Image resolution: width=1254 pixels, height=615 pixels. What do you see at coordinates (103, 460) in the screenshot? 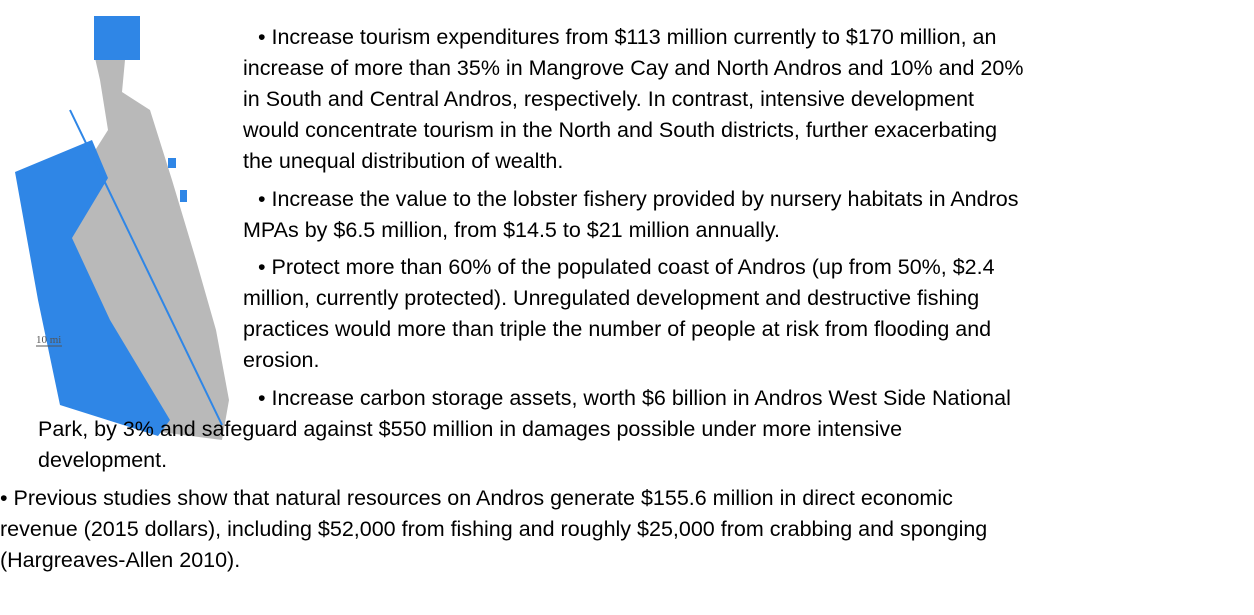
I see `text-line: development.` at bounding box center [103, 460].